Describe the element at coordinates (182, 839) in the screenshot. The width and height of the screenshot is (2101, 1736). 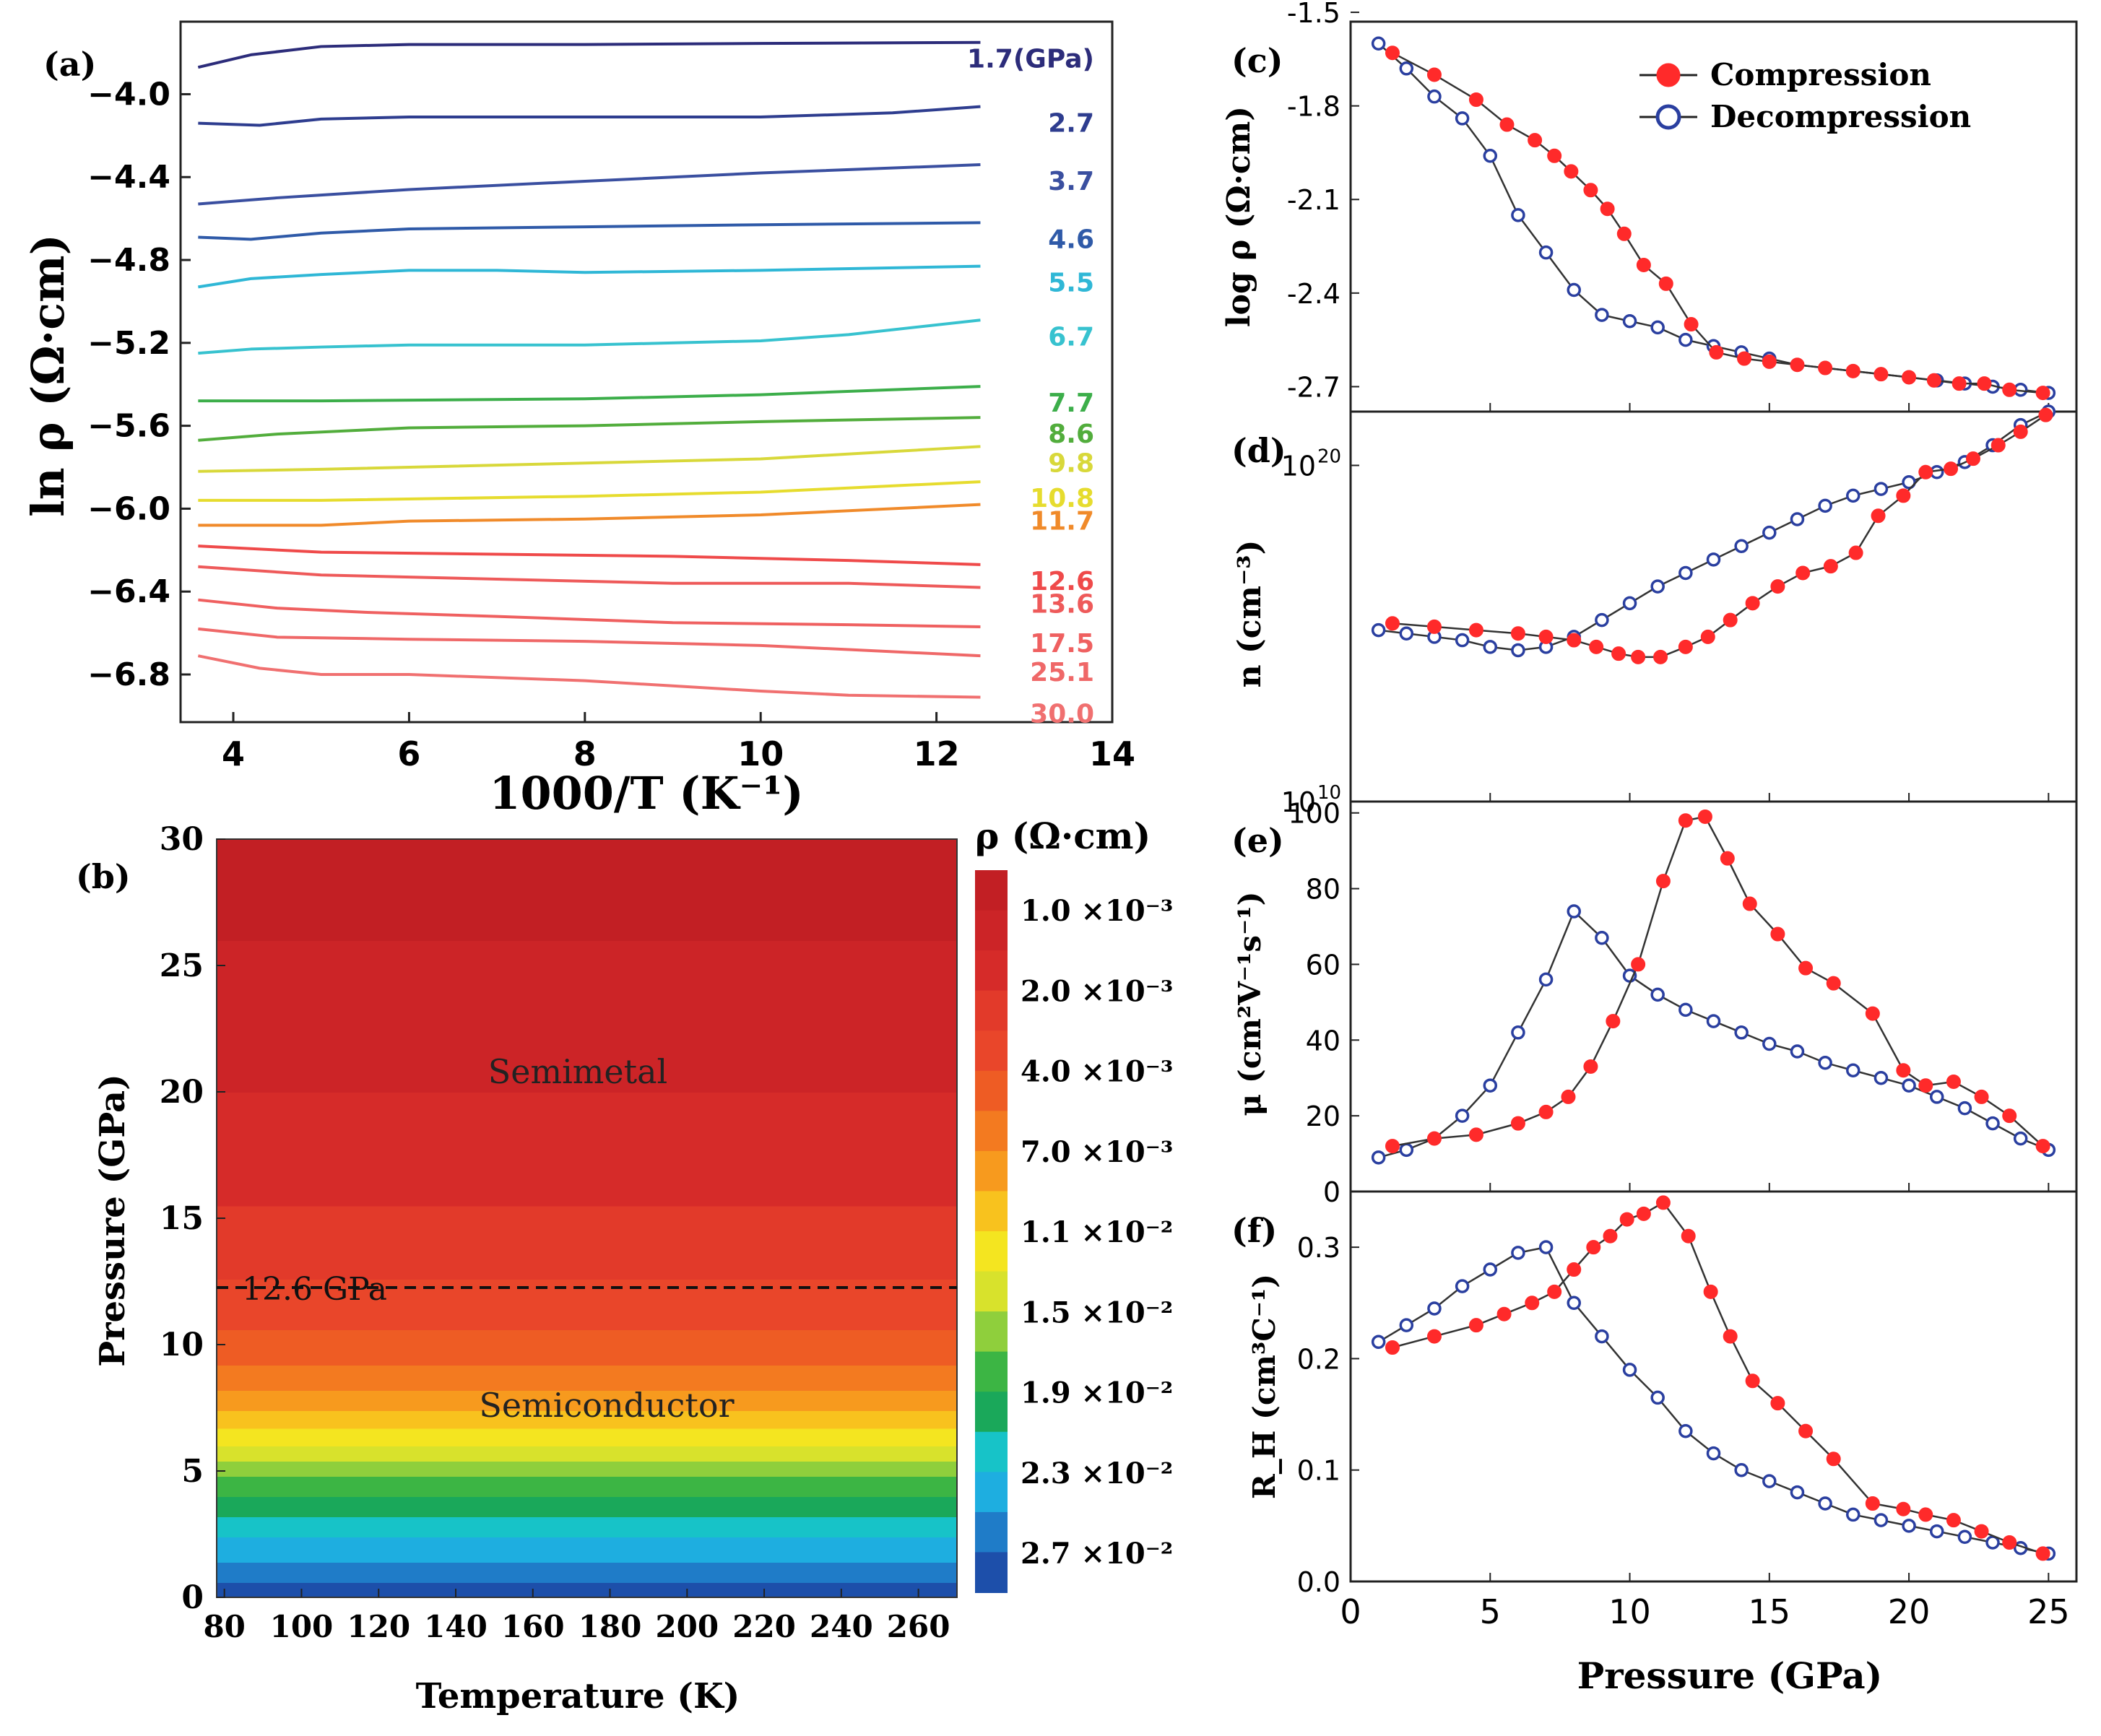
I see `b-ytick-label: 30` at that location.